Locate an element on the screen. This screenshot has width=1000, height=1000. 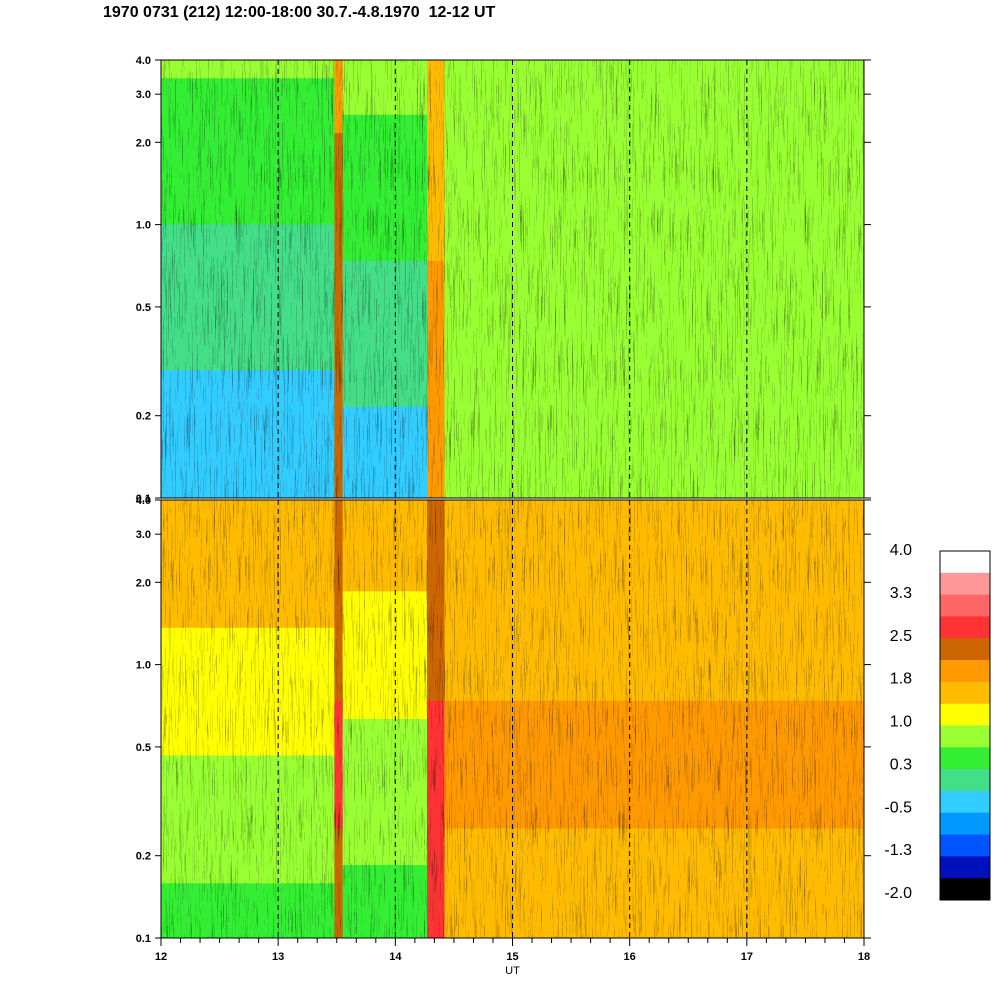
x-tick-label: 18 is located at coordinates (864, 957).